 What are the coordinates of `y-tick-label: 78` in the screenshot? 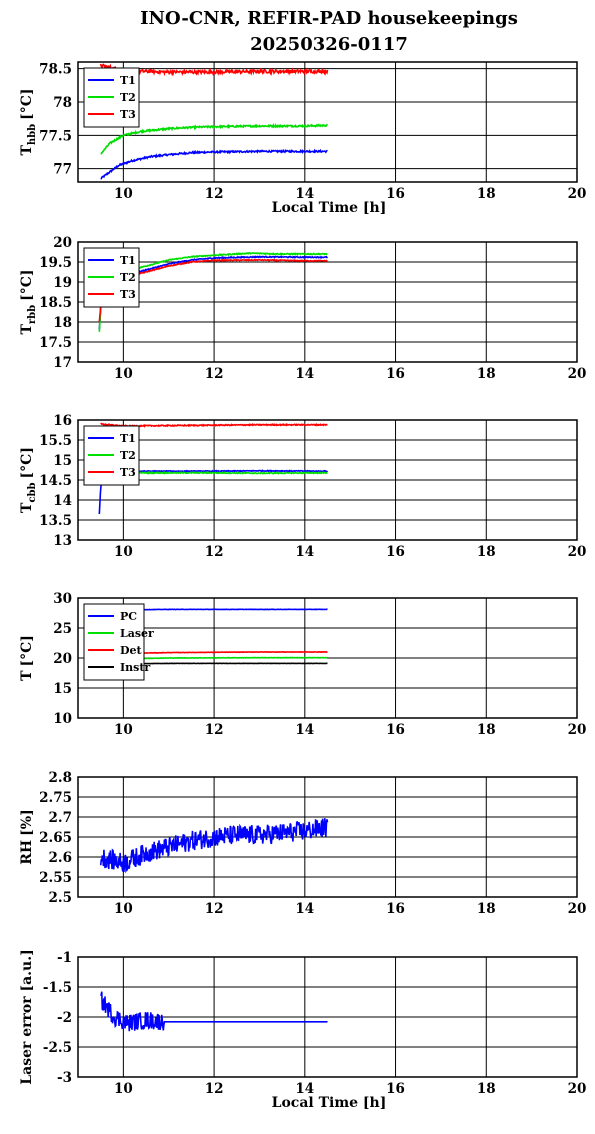 It's located at (62, 103).